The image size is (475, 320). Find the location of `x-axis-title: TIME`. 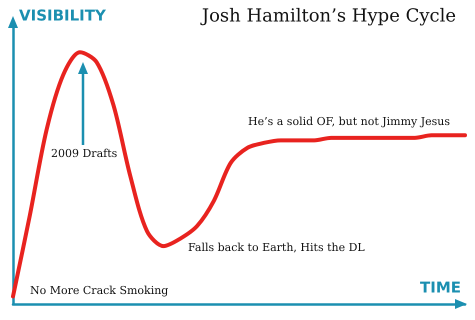

x-axis-title: TIME is located at coordinates (440, 287).